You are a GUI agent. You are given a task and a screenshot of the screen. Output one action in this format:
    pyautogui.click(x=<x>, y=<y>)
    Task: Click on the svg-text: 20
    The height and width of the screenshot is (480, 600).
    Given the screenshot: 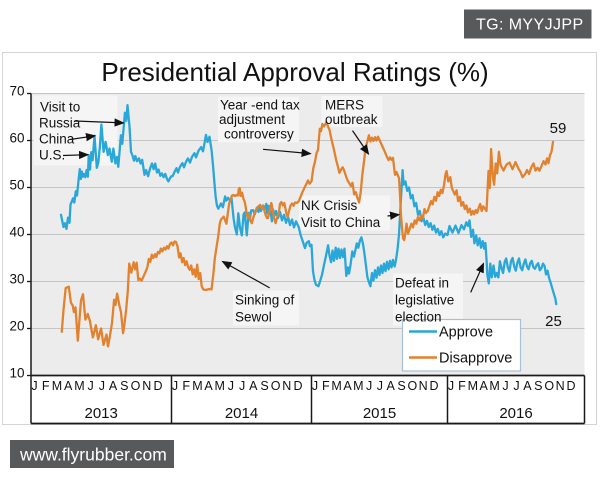 What is the action you would take?
    pyautogui.click(x=16, y=325)
    